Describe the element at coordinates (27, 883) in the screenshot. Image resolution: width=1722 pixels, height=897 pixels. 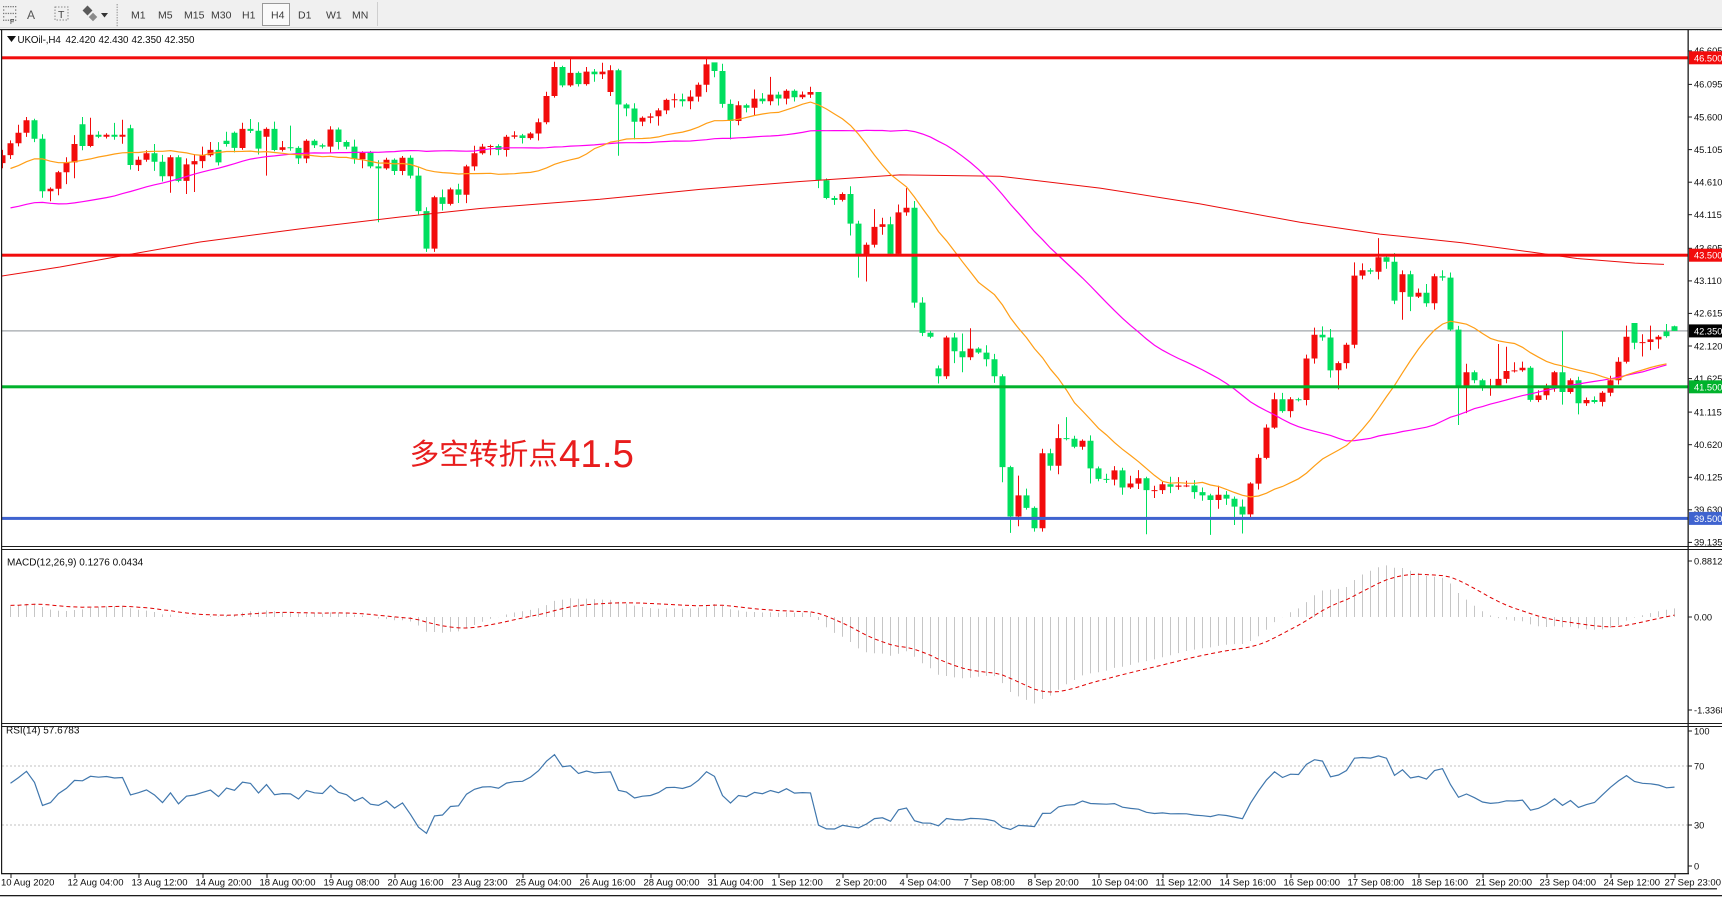
I see `svg-text: 10 Aug 2020` at that location.